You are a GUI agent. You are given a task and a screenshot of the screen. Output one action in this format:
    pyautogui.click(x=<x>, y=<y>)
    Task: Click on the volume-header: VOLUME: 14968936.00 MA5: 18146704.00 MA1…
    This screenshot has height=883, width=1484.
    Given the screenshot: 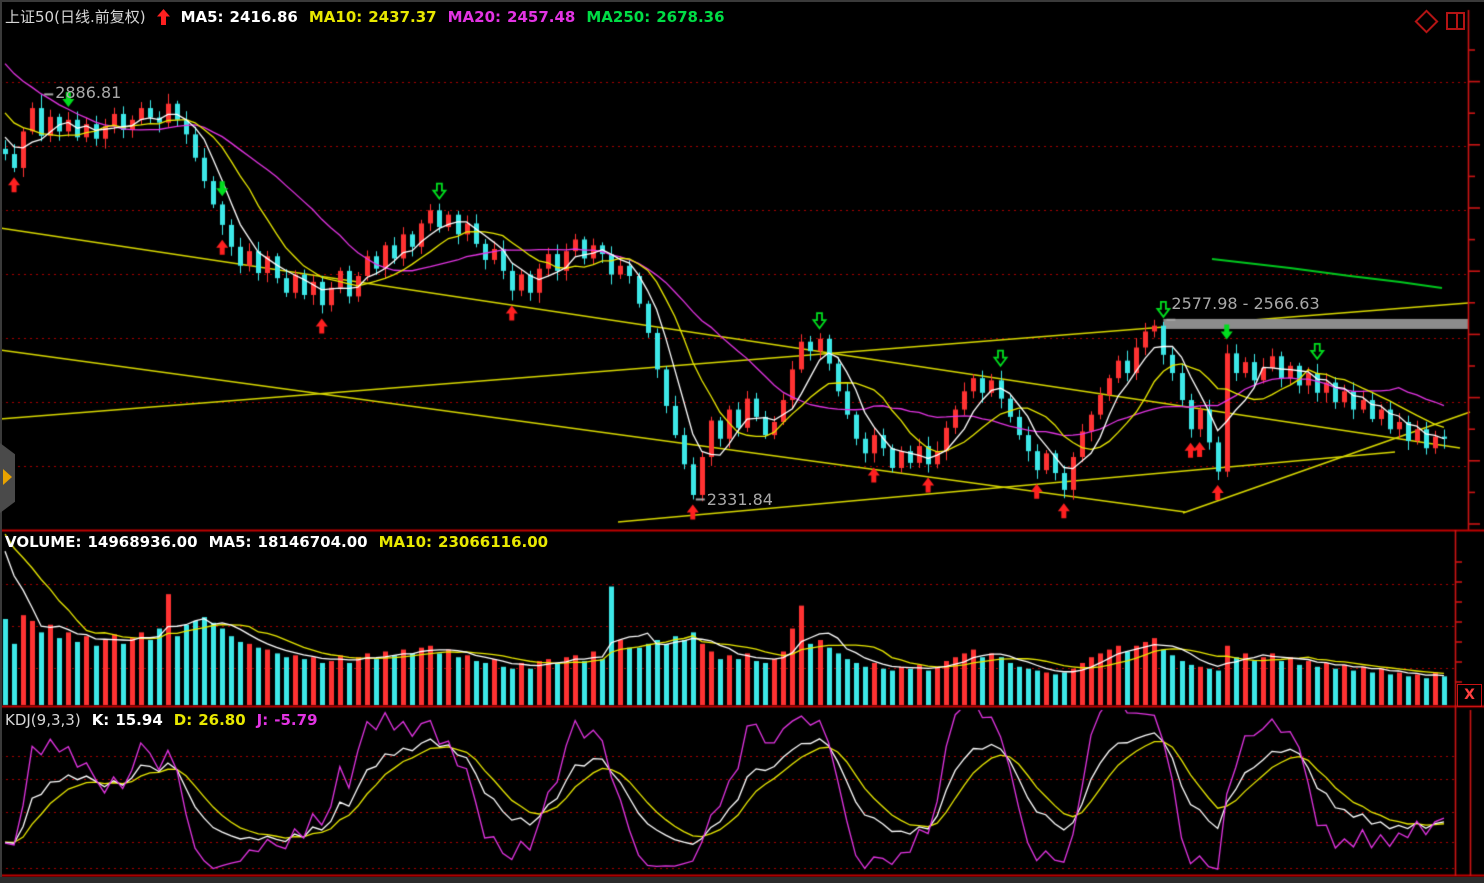 What is the action you would take?
    pyautogui.click(x=276, y=542)
    